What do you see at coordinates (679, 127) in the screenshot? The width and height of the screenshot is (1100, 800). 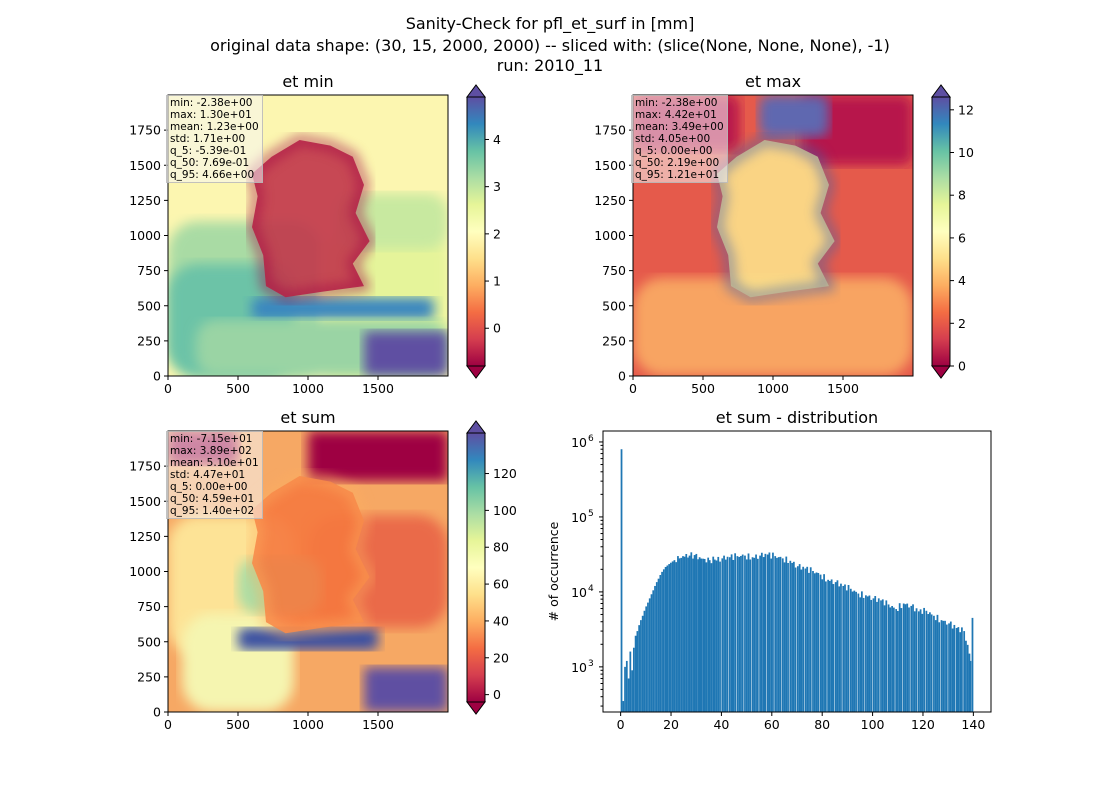 I see `stats-line: mean: 3.49e+00` at bounding box center [679, 127].